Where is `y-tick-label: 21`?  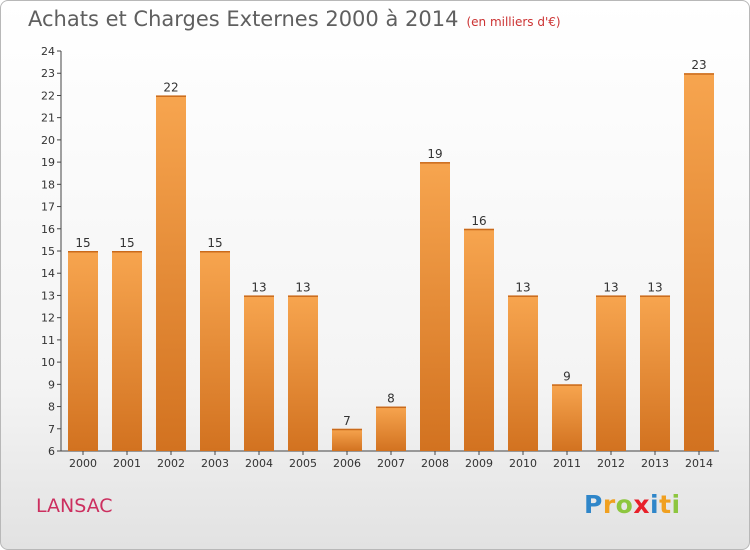 y-tick-label: 21 is located at coordinates (48, 118).